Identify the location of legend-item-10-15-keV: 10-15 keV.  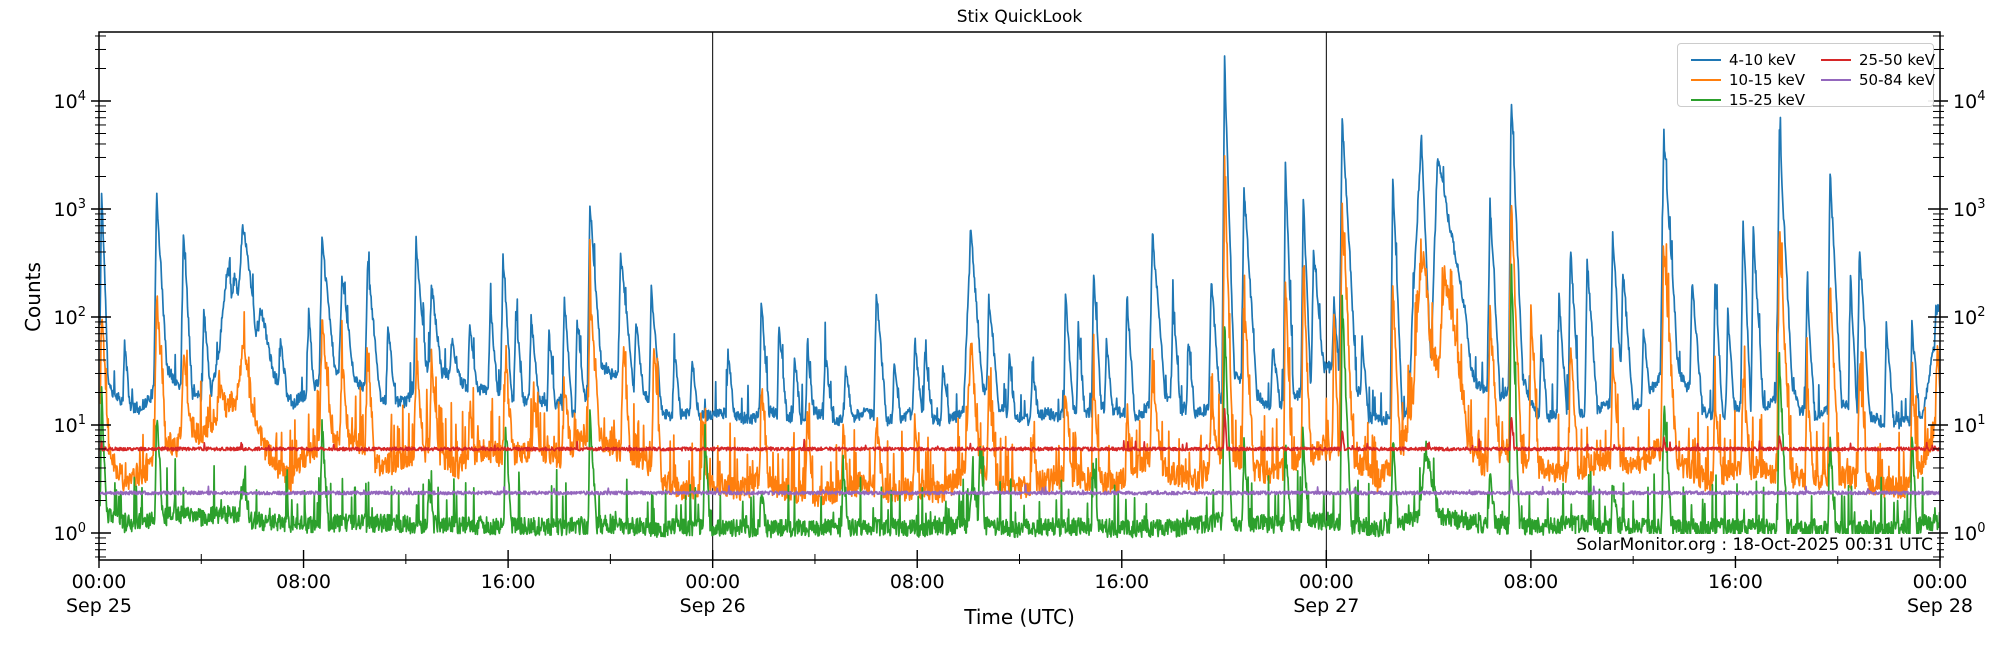
(1748, 80).